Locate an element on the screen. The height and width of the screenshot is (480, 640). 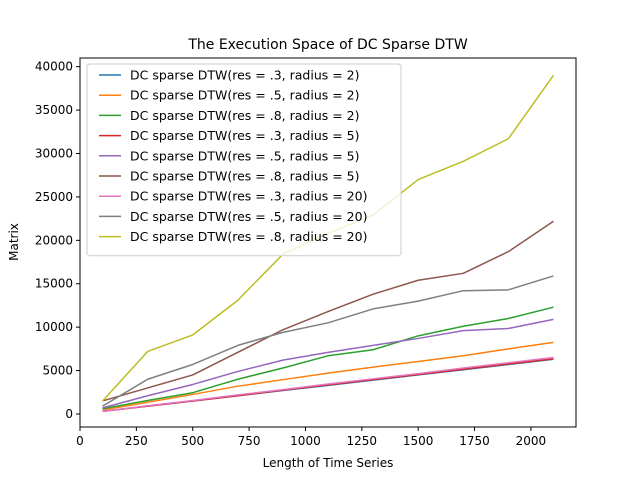
y-tick-label: 20000 is located at coordinates (54, 240).